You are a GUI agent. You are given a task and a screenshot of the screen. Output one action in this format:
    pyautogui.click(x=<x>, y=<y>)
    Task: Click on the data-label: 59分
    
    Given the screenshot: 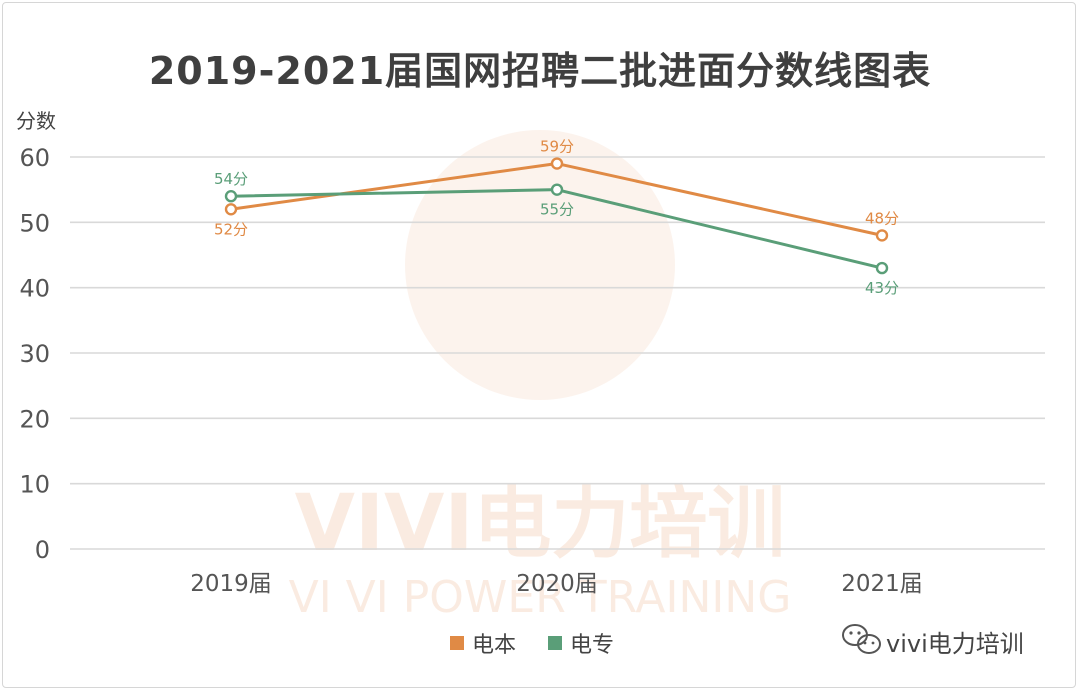 What is the action you would take?
    pyautogui.click(x=557, y=147)
    